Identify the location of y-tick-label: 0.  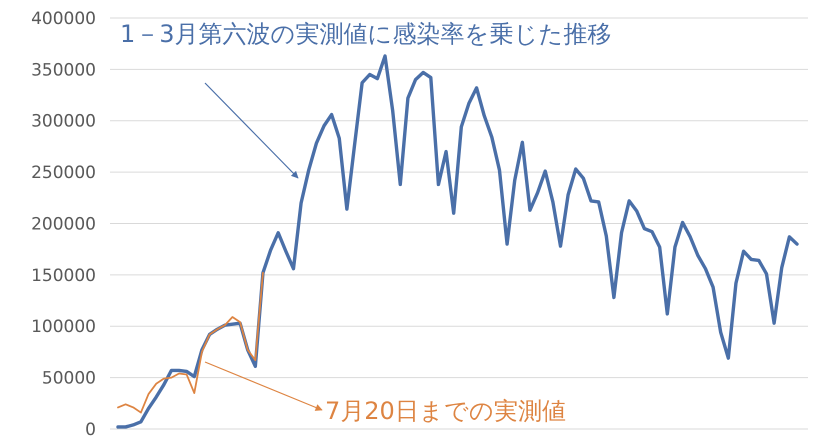
(90, 430).